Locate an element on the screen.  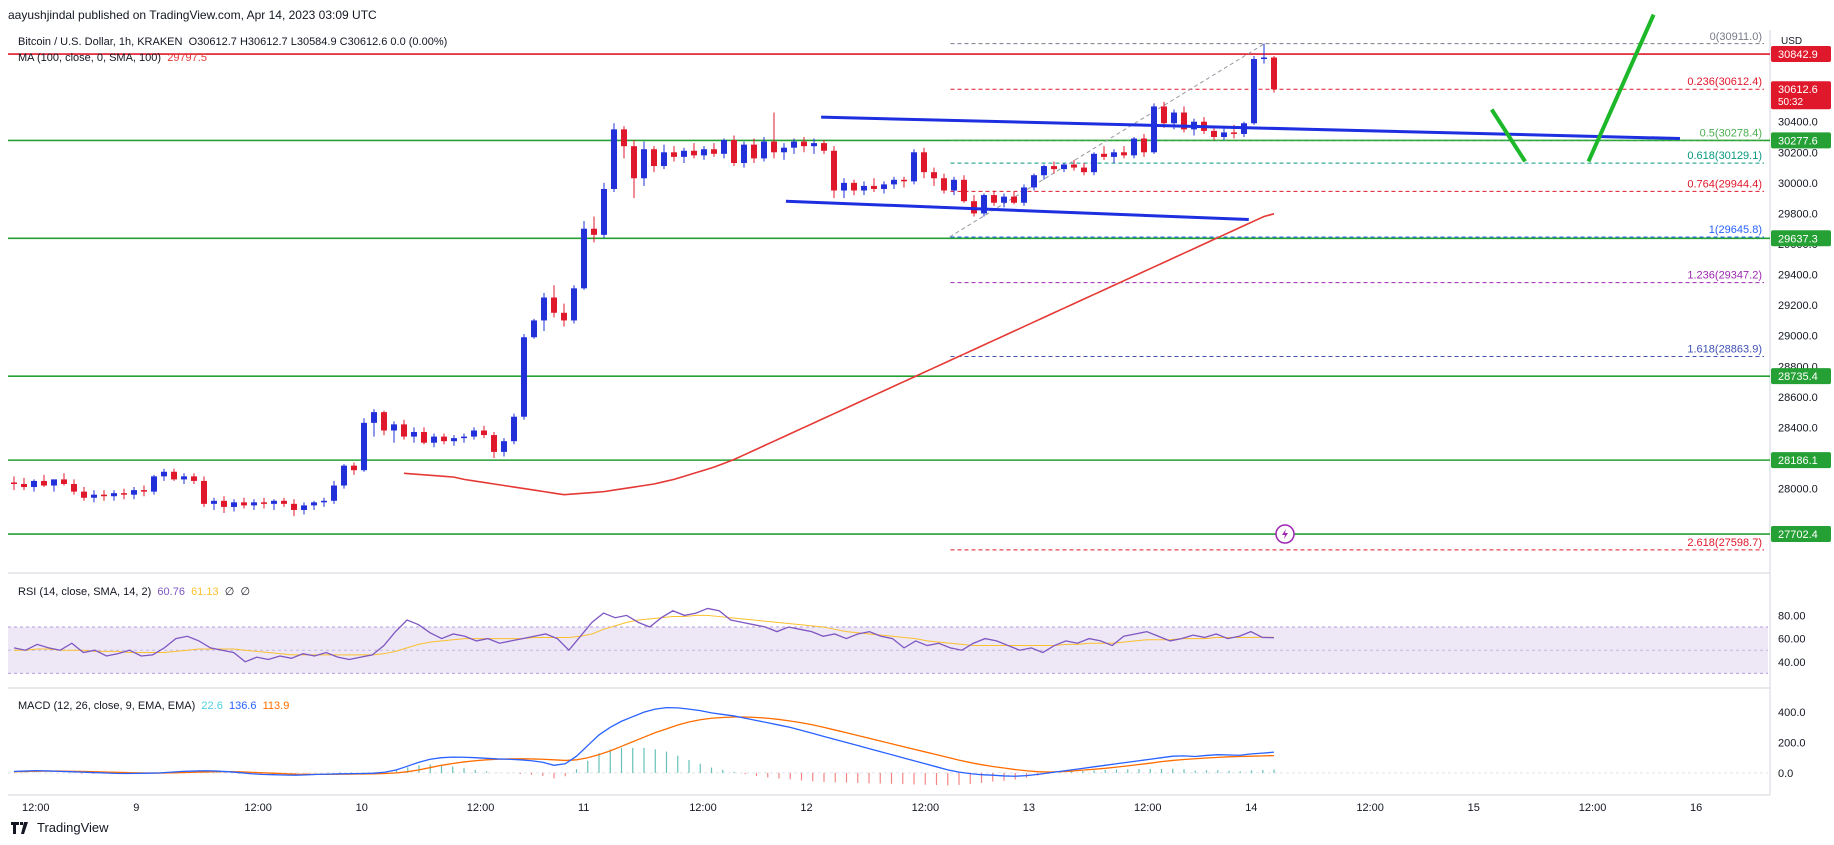
brand-text: TradingView is located at coordinates (73, 827).